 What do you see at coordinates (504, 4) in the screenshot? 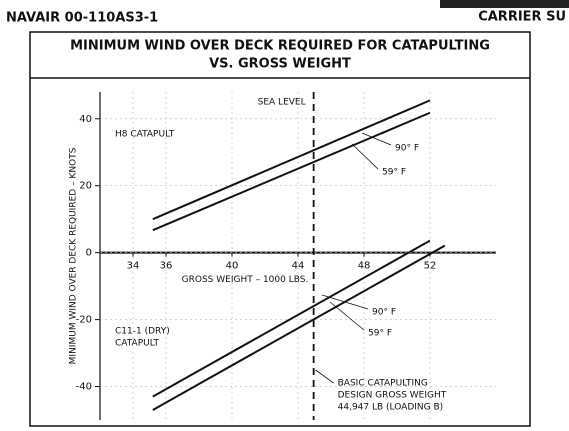
I see `page-edge-mark` at bounding box center [504, 4].